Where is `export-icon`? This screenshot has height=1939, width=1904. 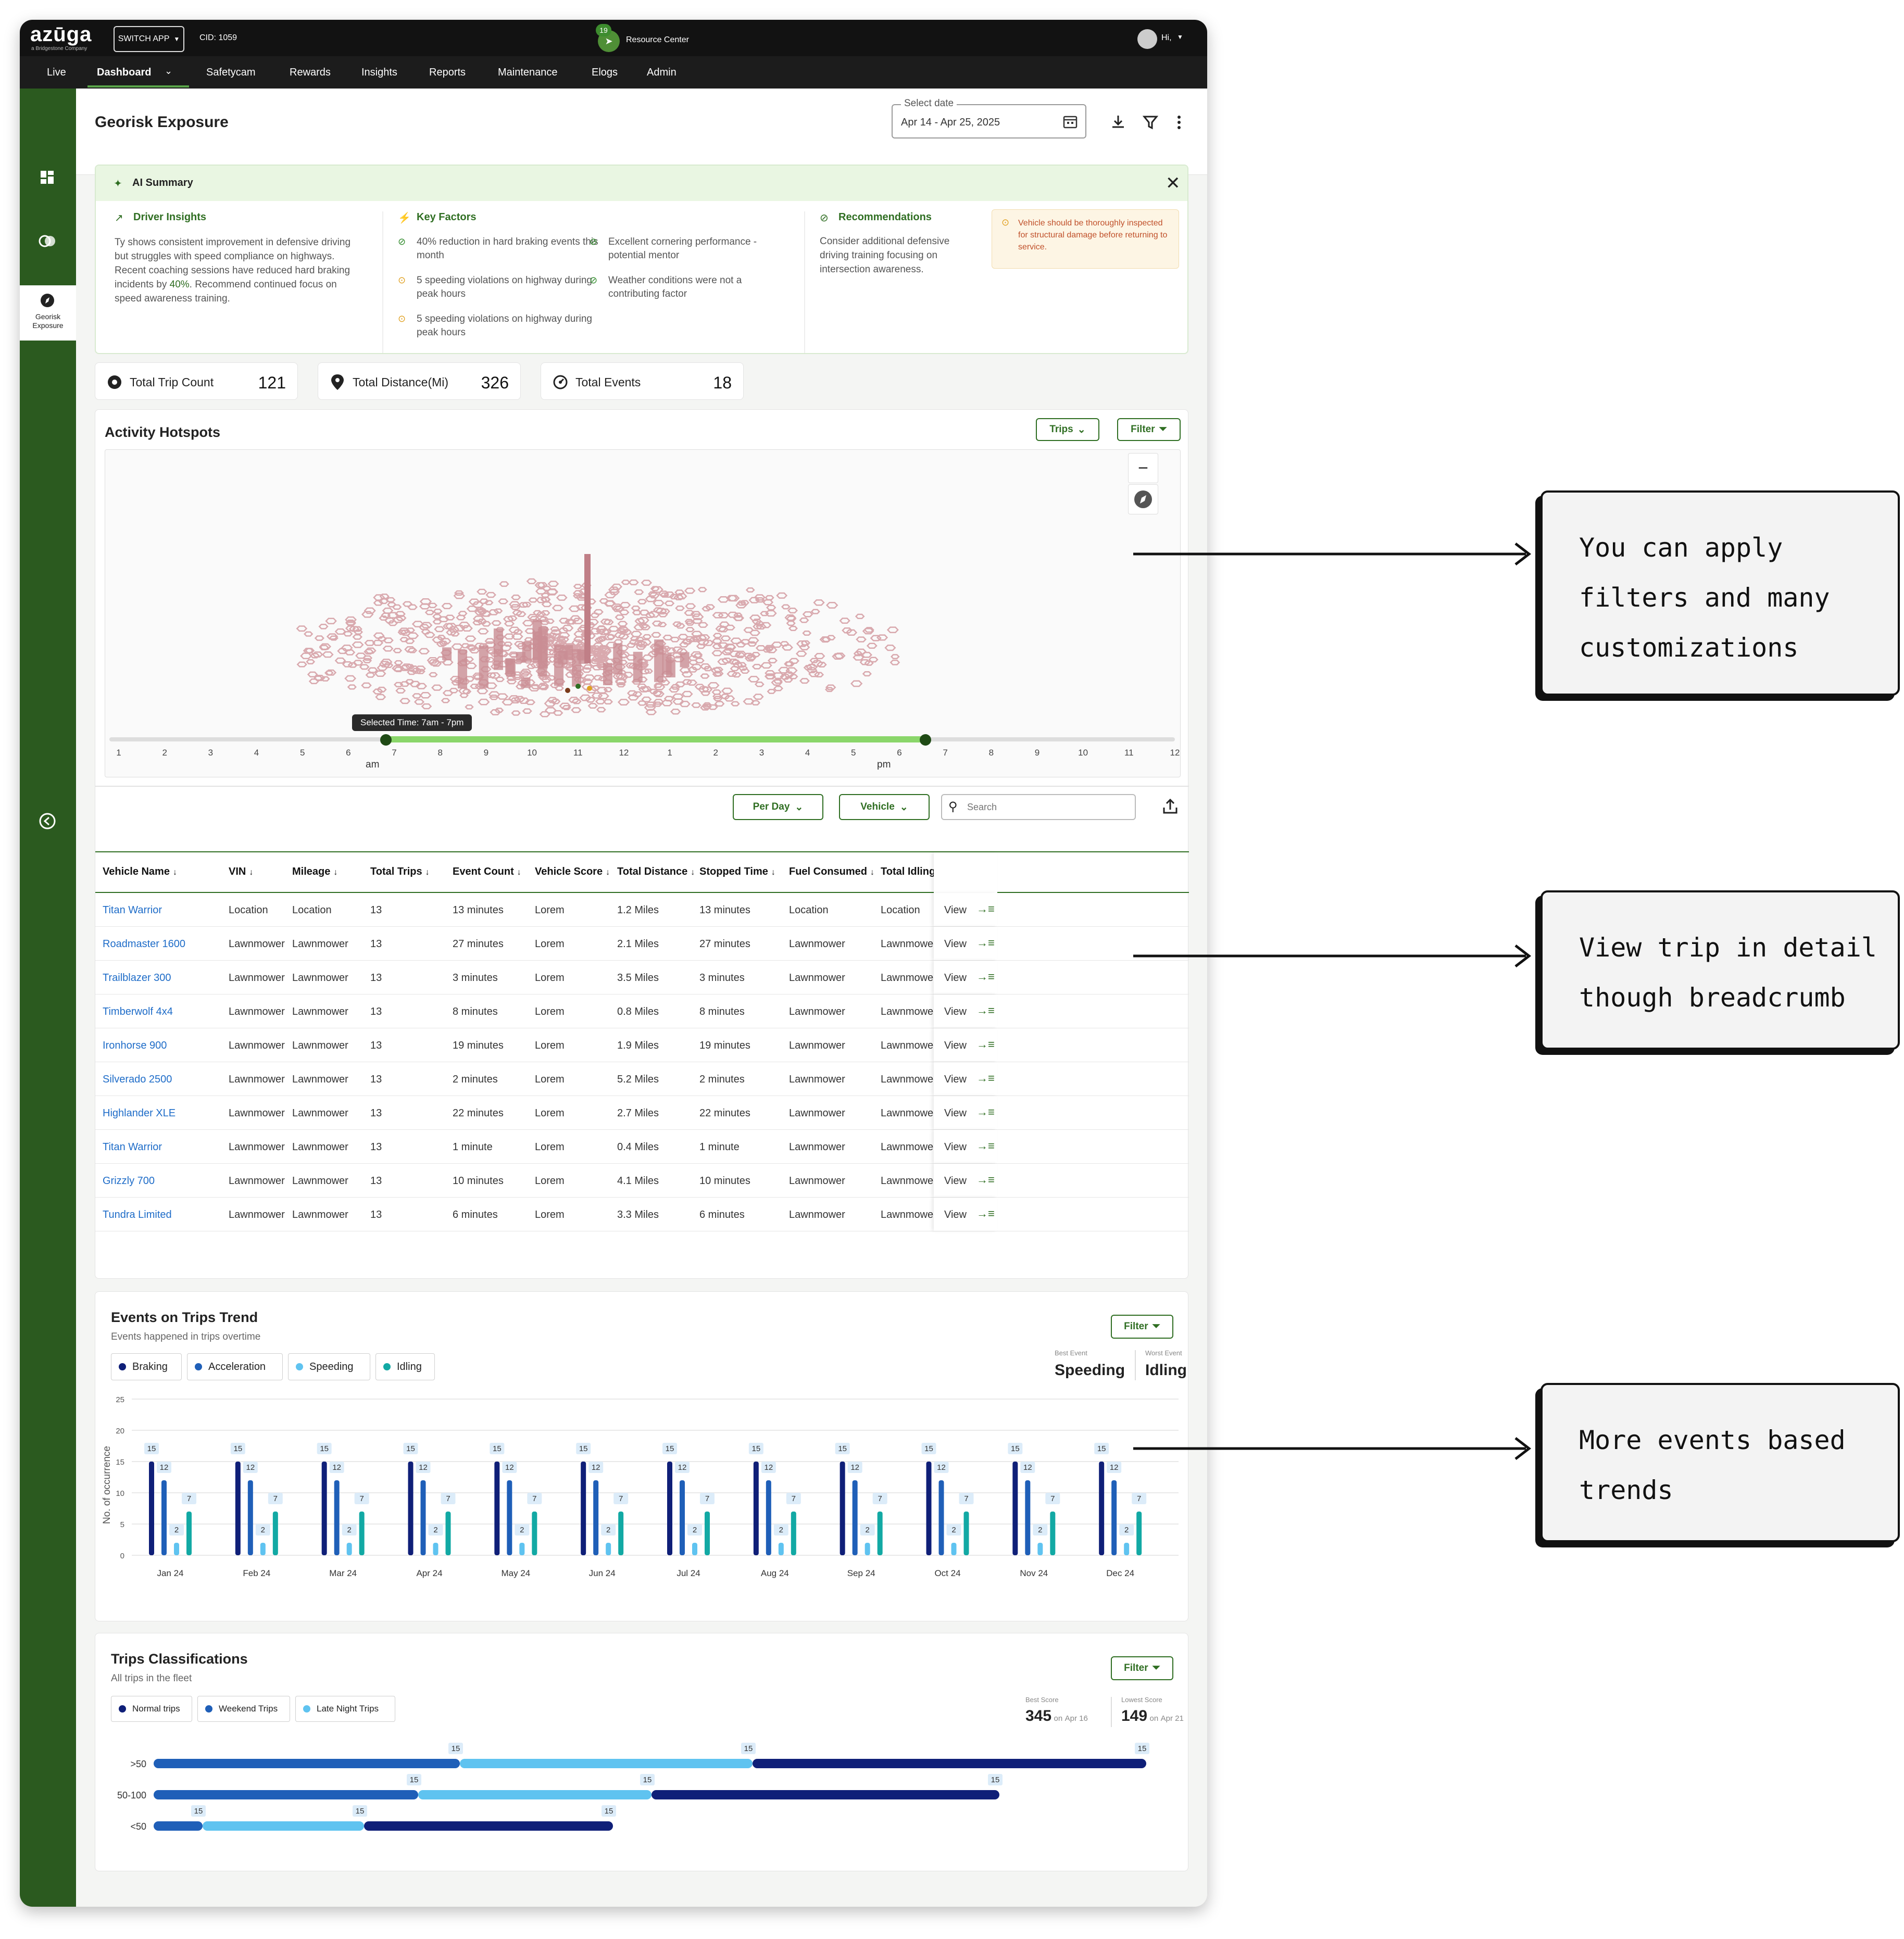
export-icon is located at coordinates (1170, 806).